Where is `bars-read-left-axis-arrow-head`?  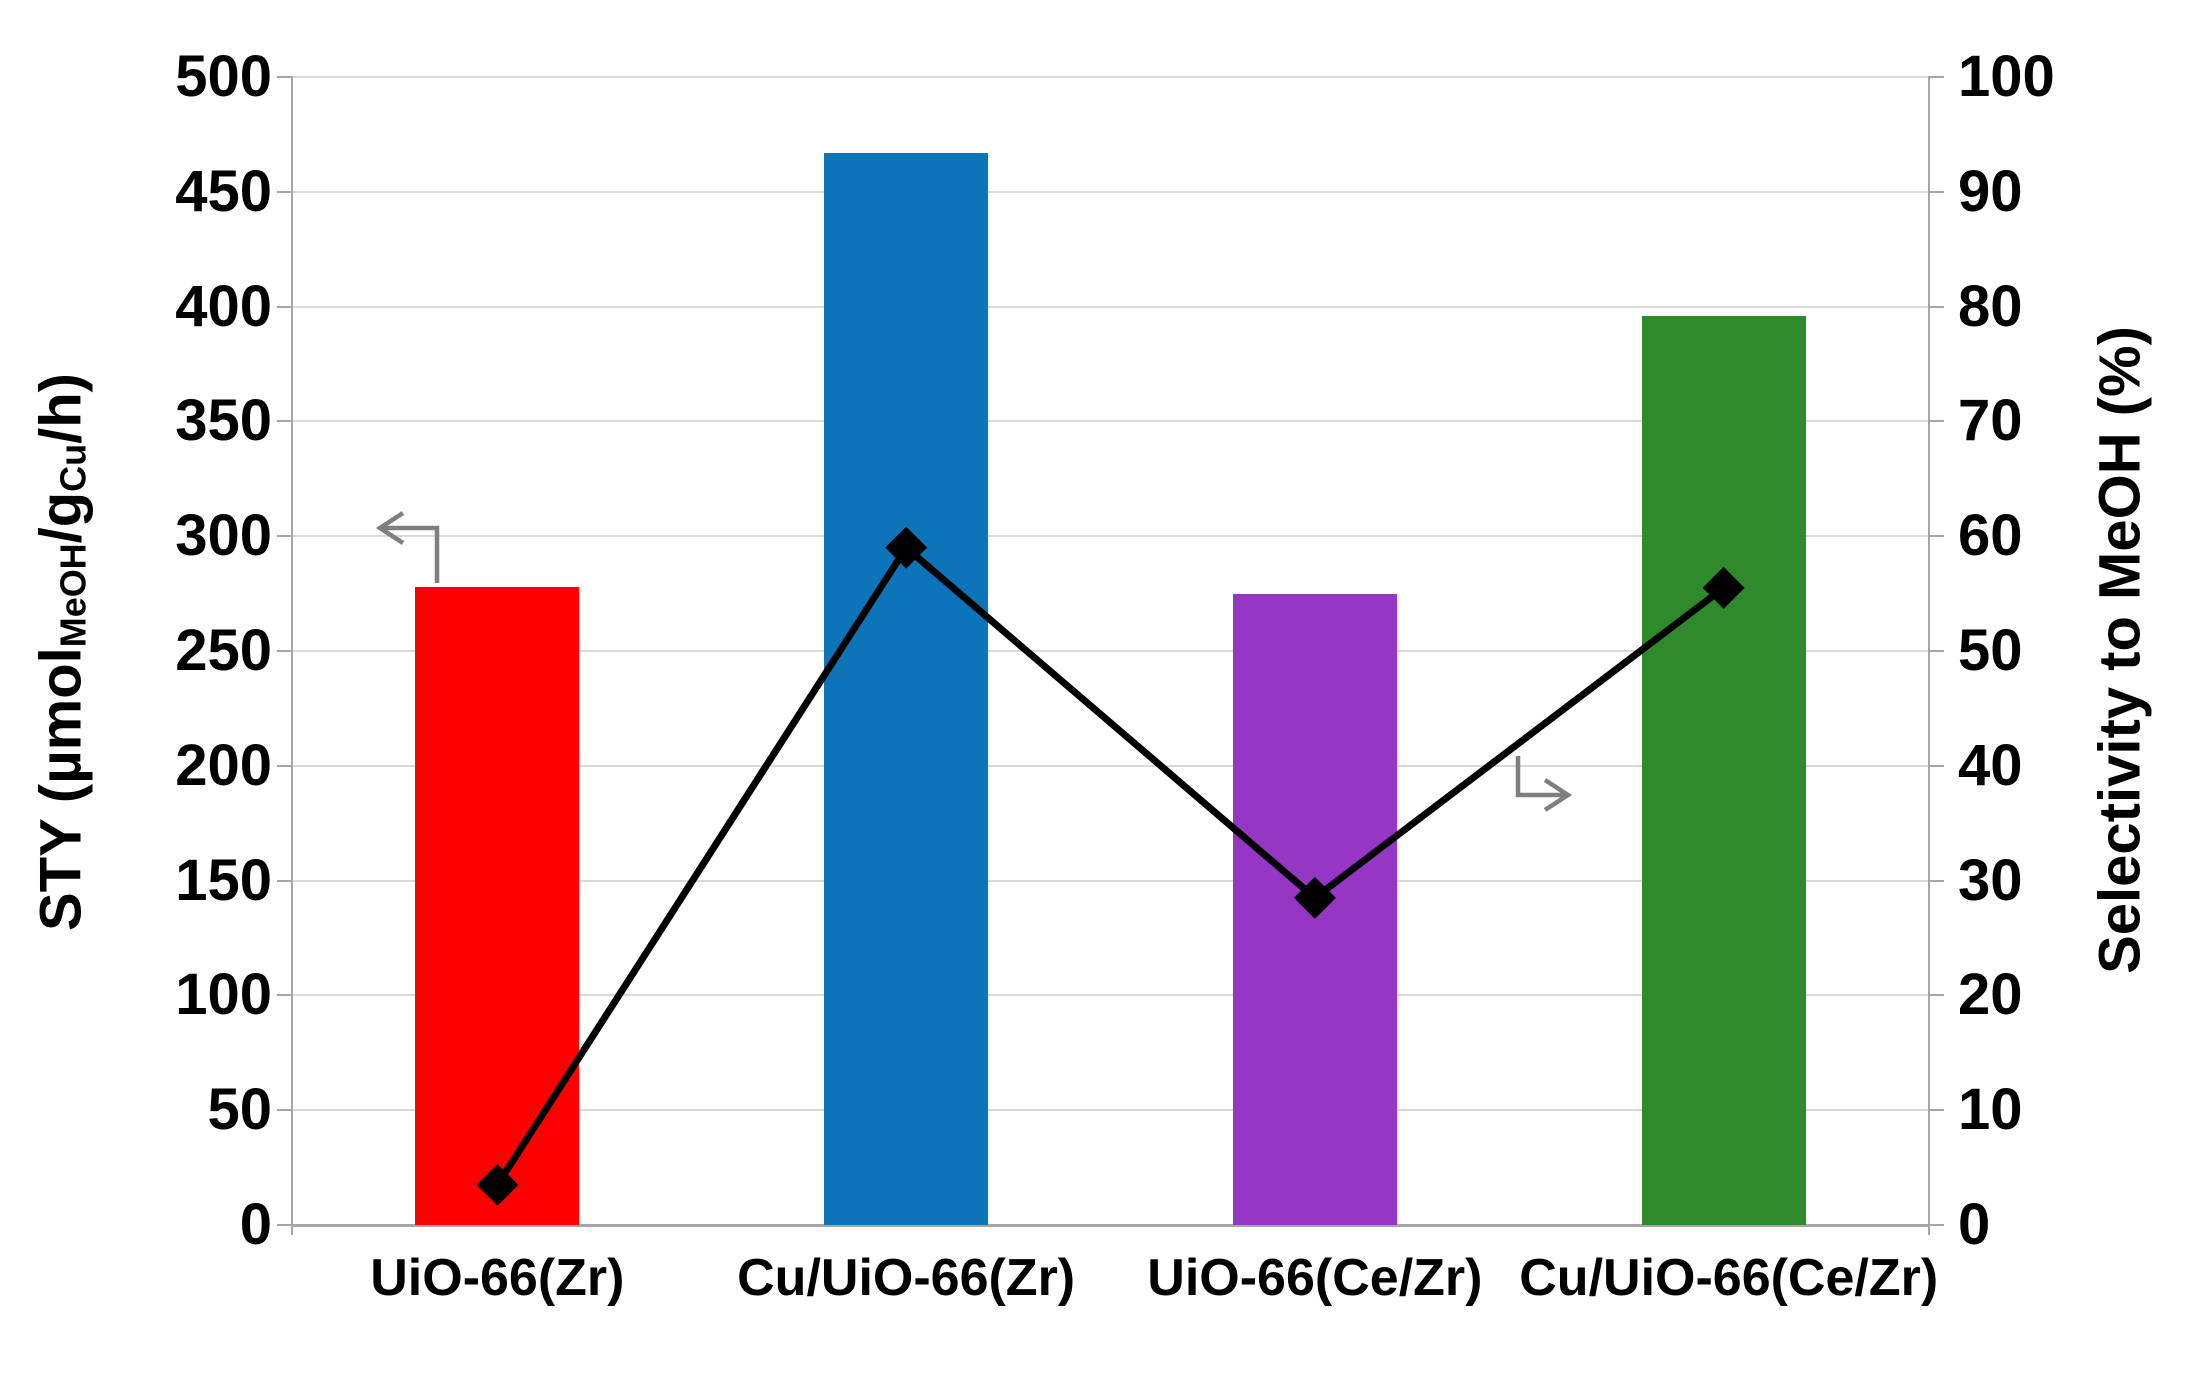
bars-read-left-axis-arrow-head is located at coordinates (390, 528).